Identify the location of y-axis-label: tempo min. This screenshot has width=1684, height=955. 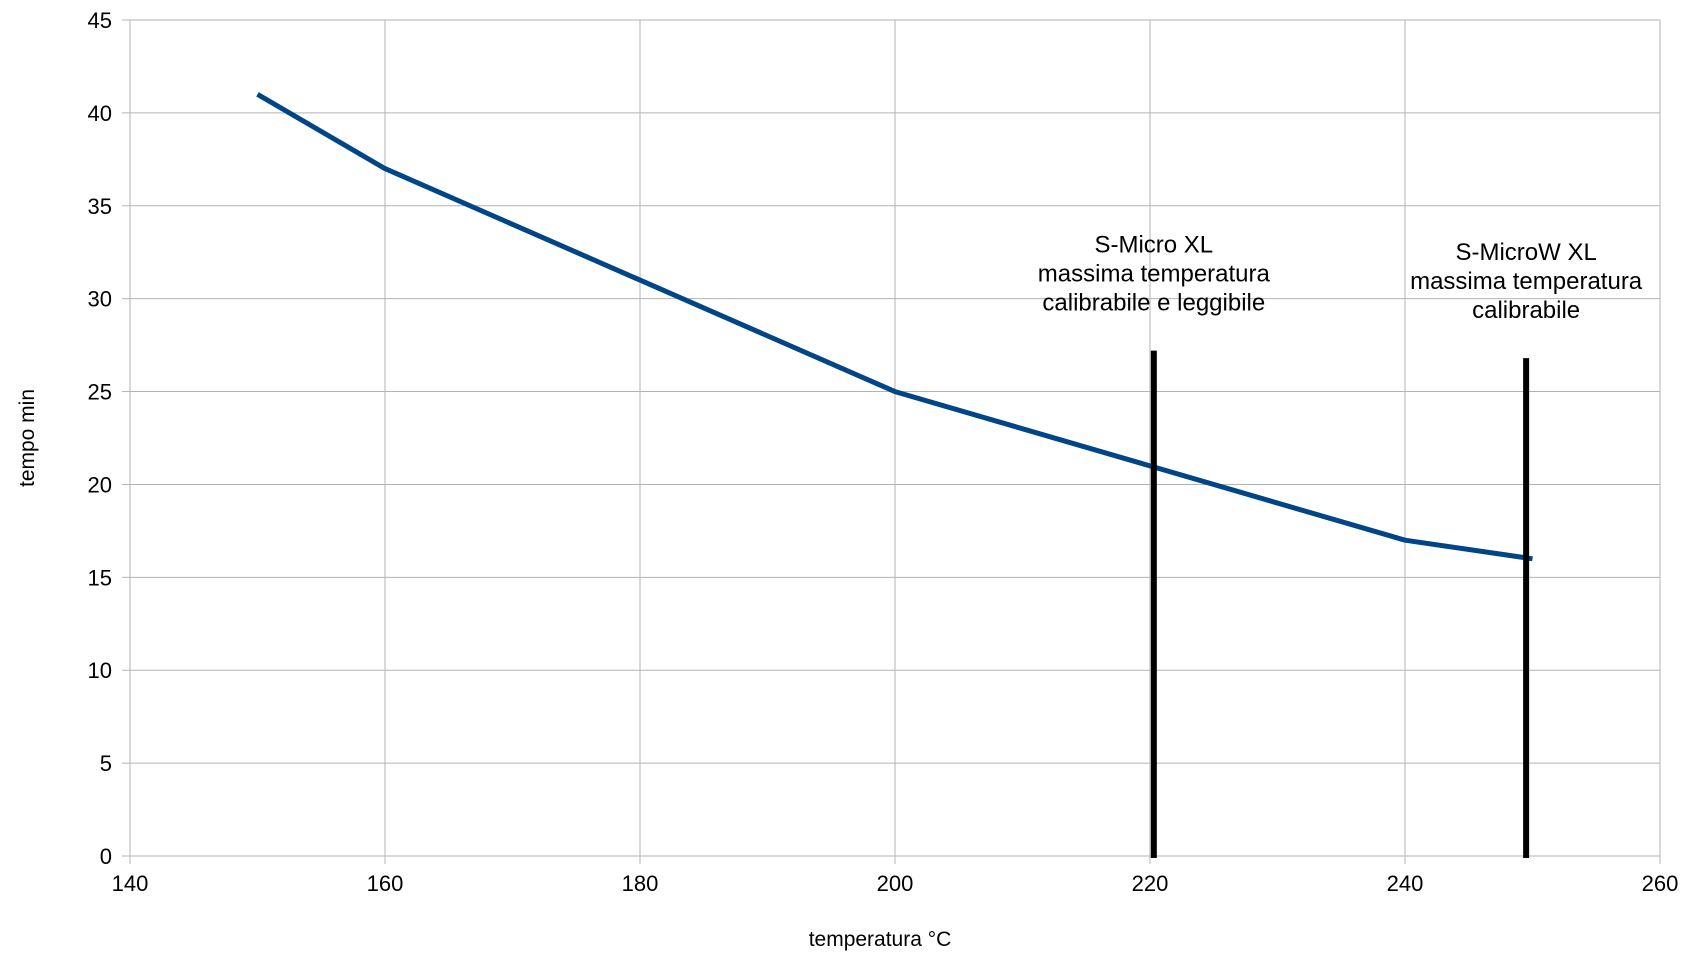
(27, 438).